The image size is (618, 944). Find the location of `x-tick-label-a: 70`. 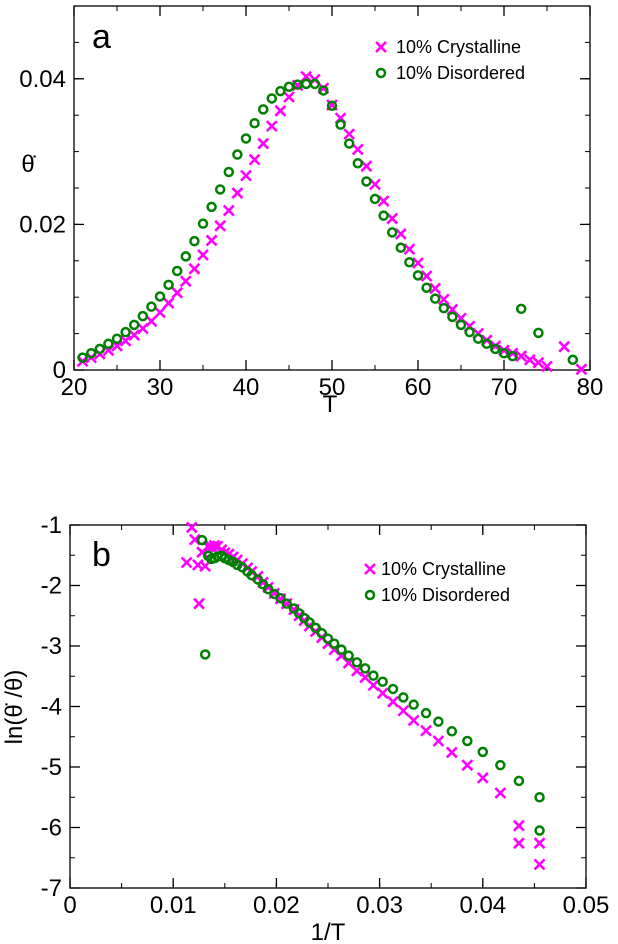

x-tick-label-a: 70 is located at coordinates (504, 387).